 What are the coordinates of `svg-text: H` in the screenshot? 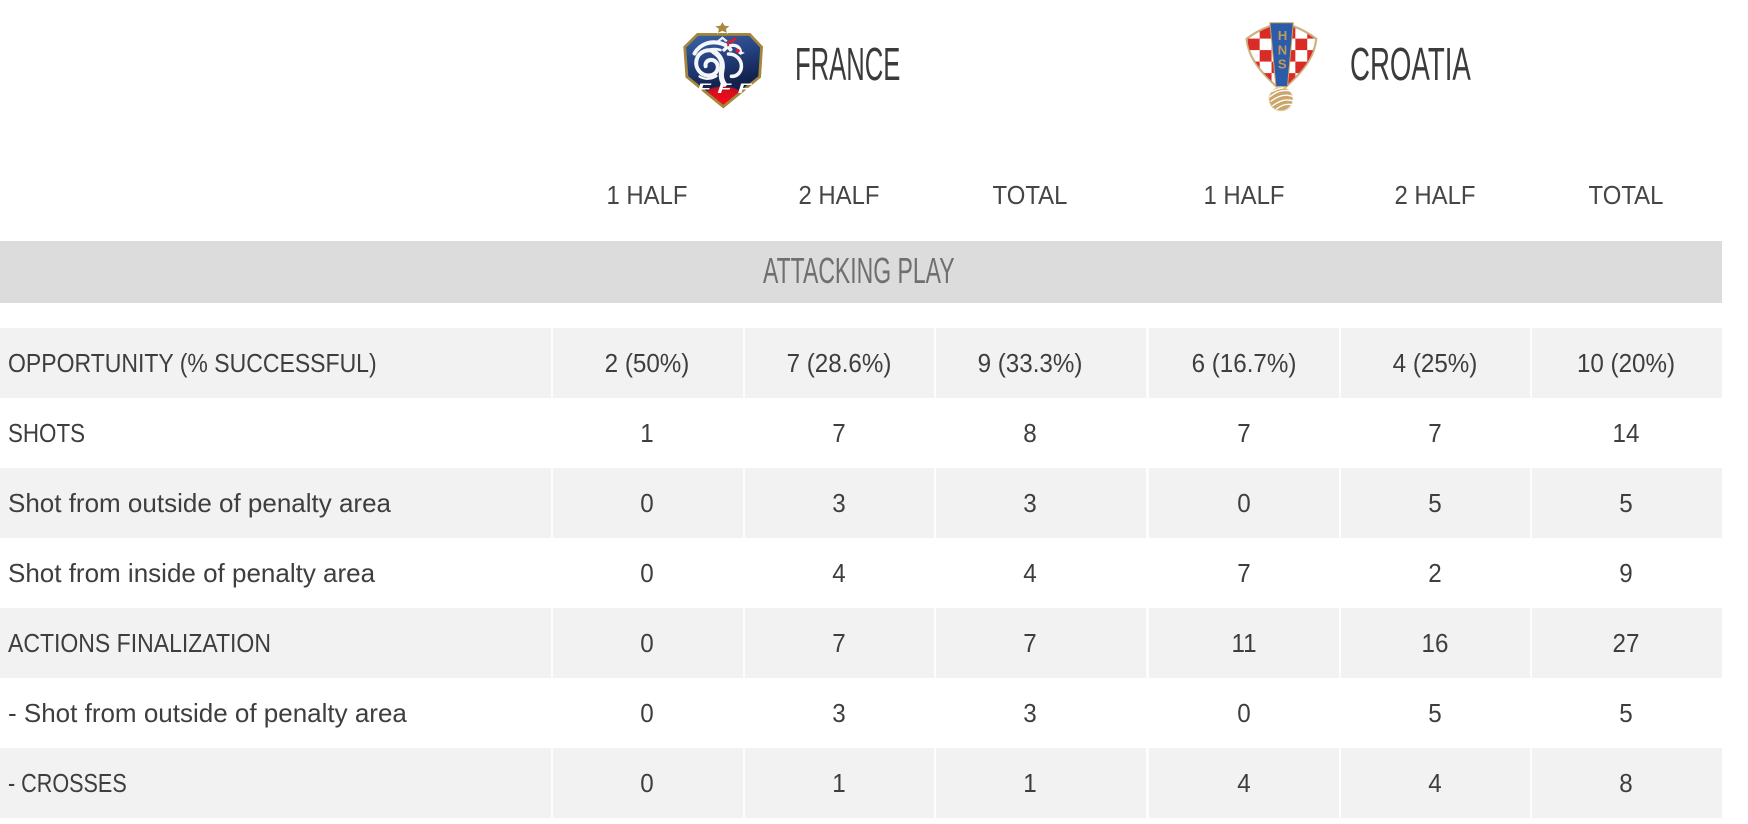 It's located at (1282, 35).